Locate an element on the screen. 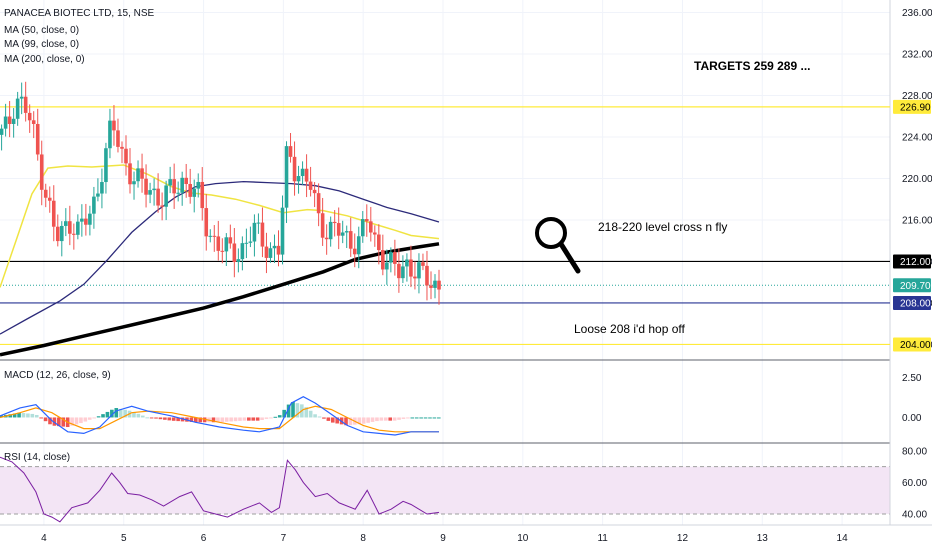 The width and height of the screenshot is (932, 550). level-tag: 204.00 is located at coordinates (915, 345).